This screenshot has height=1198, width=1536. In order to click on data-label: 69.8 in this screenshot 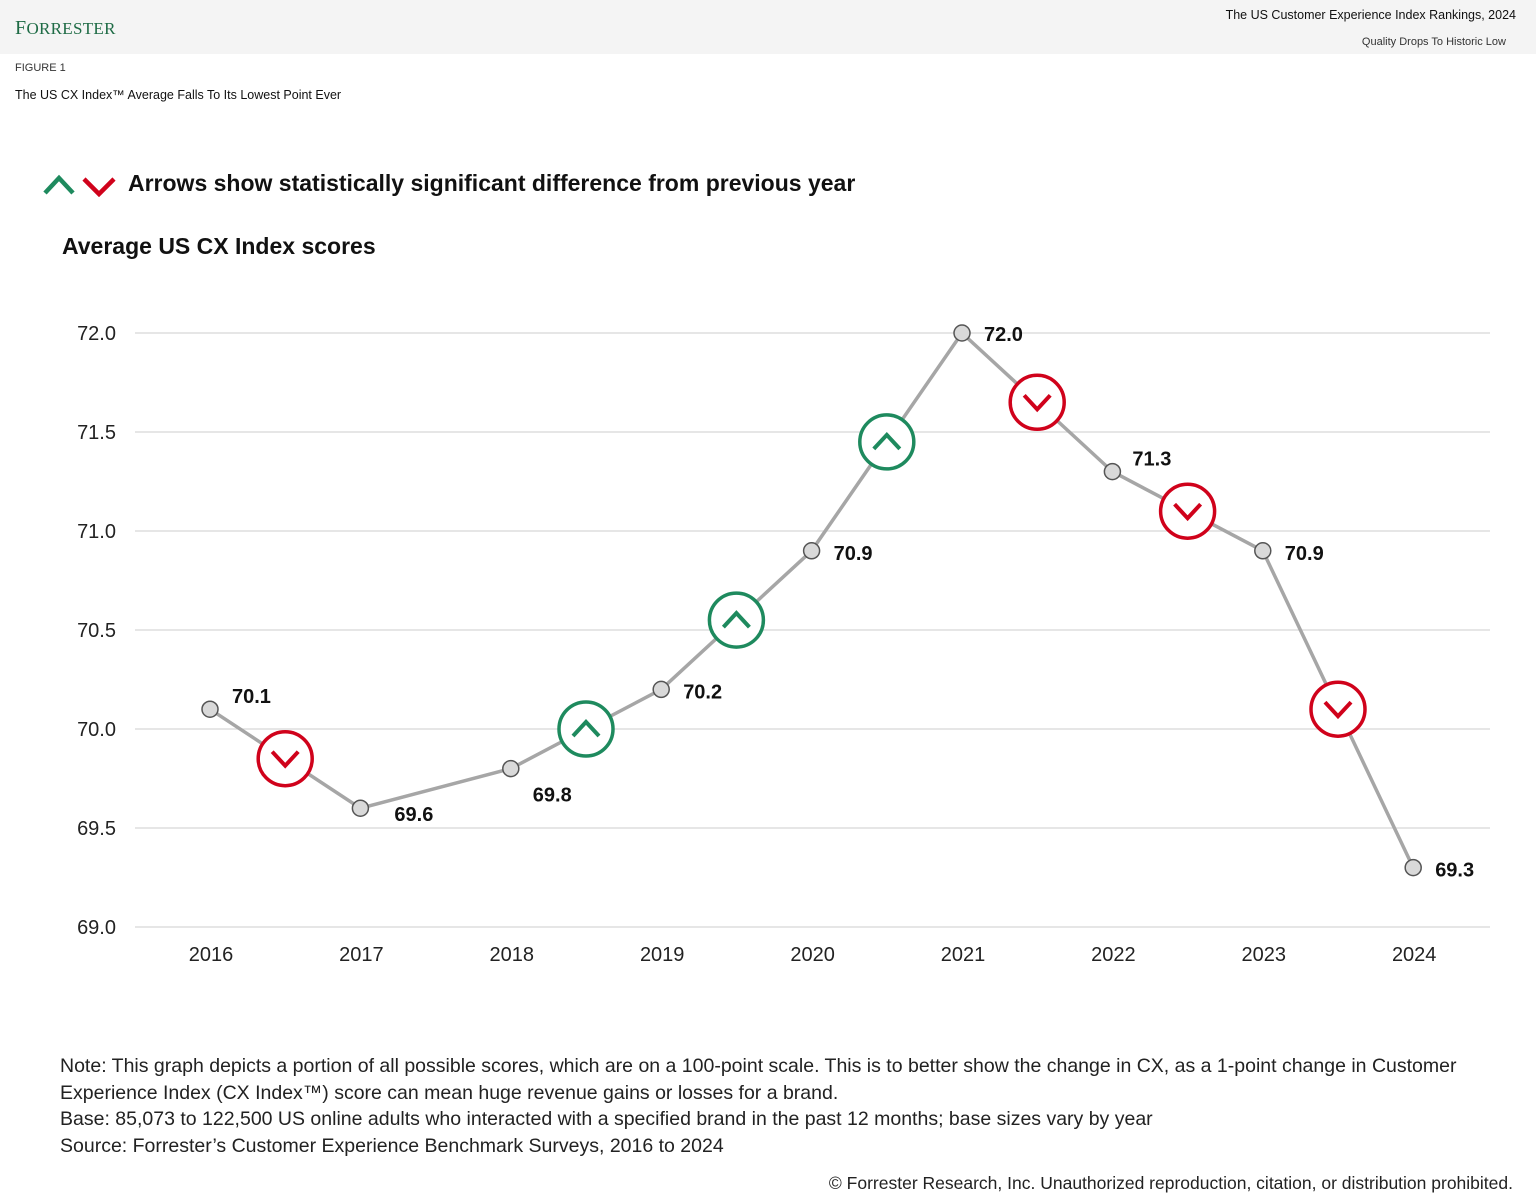, I will do `click(552, 796)`.